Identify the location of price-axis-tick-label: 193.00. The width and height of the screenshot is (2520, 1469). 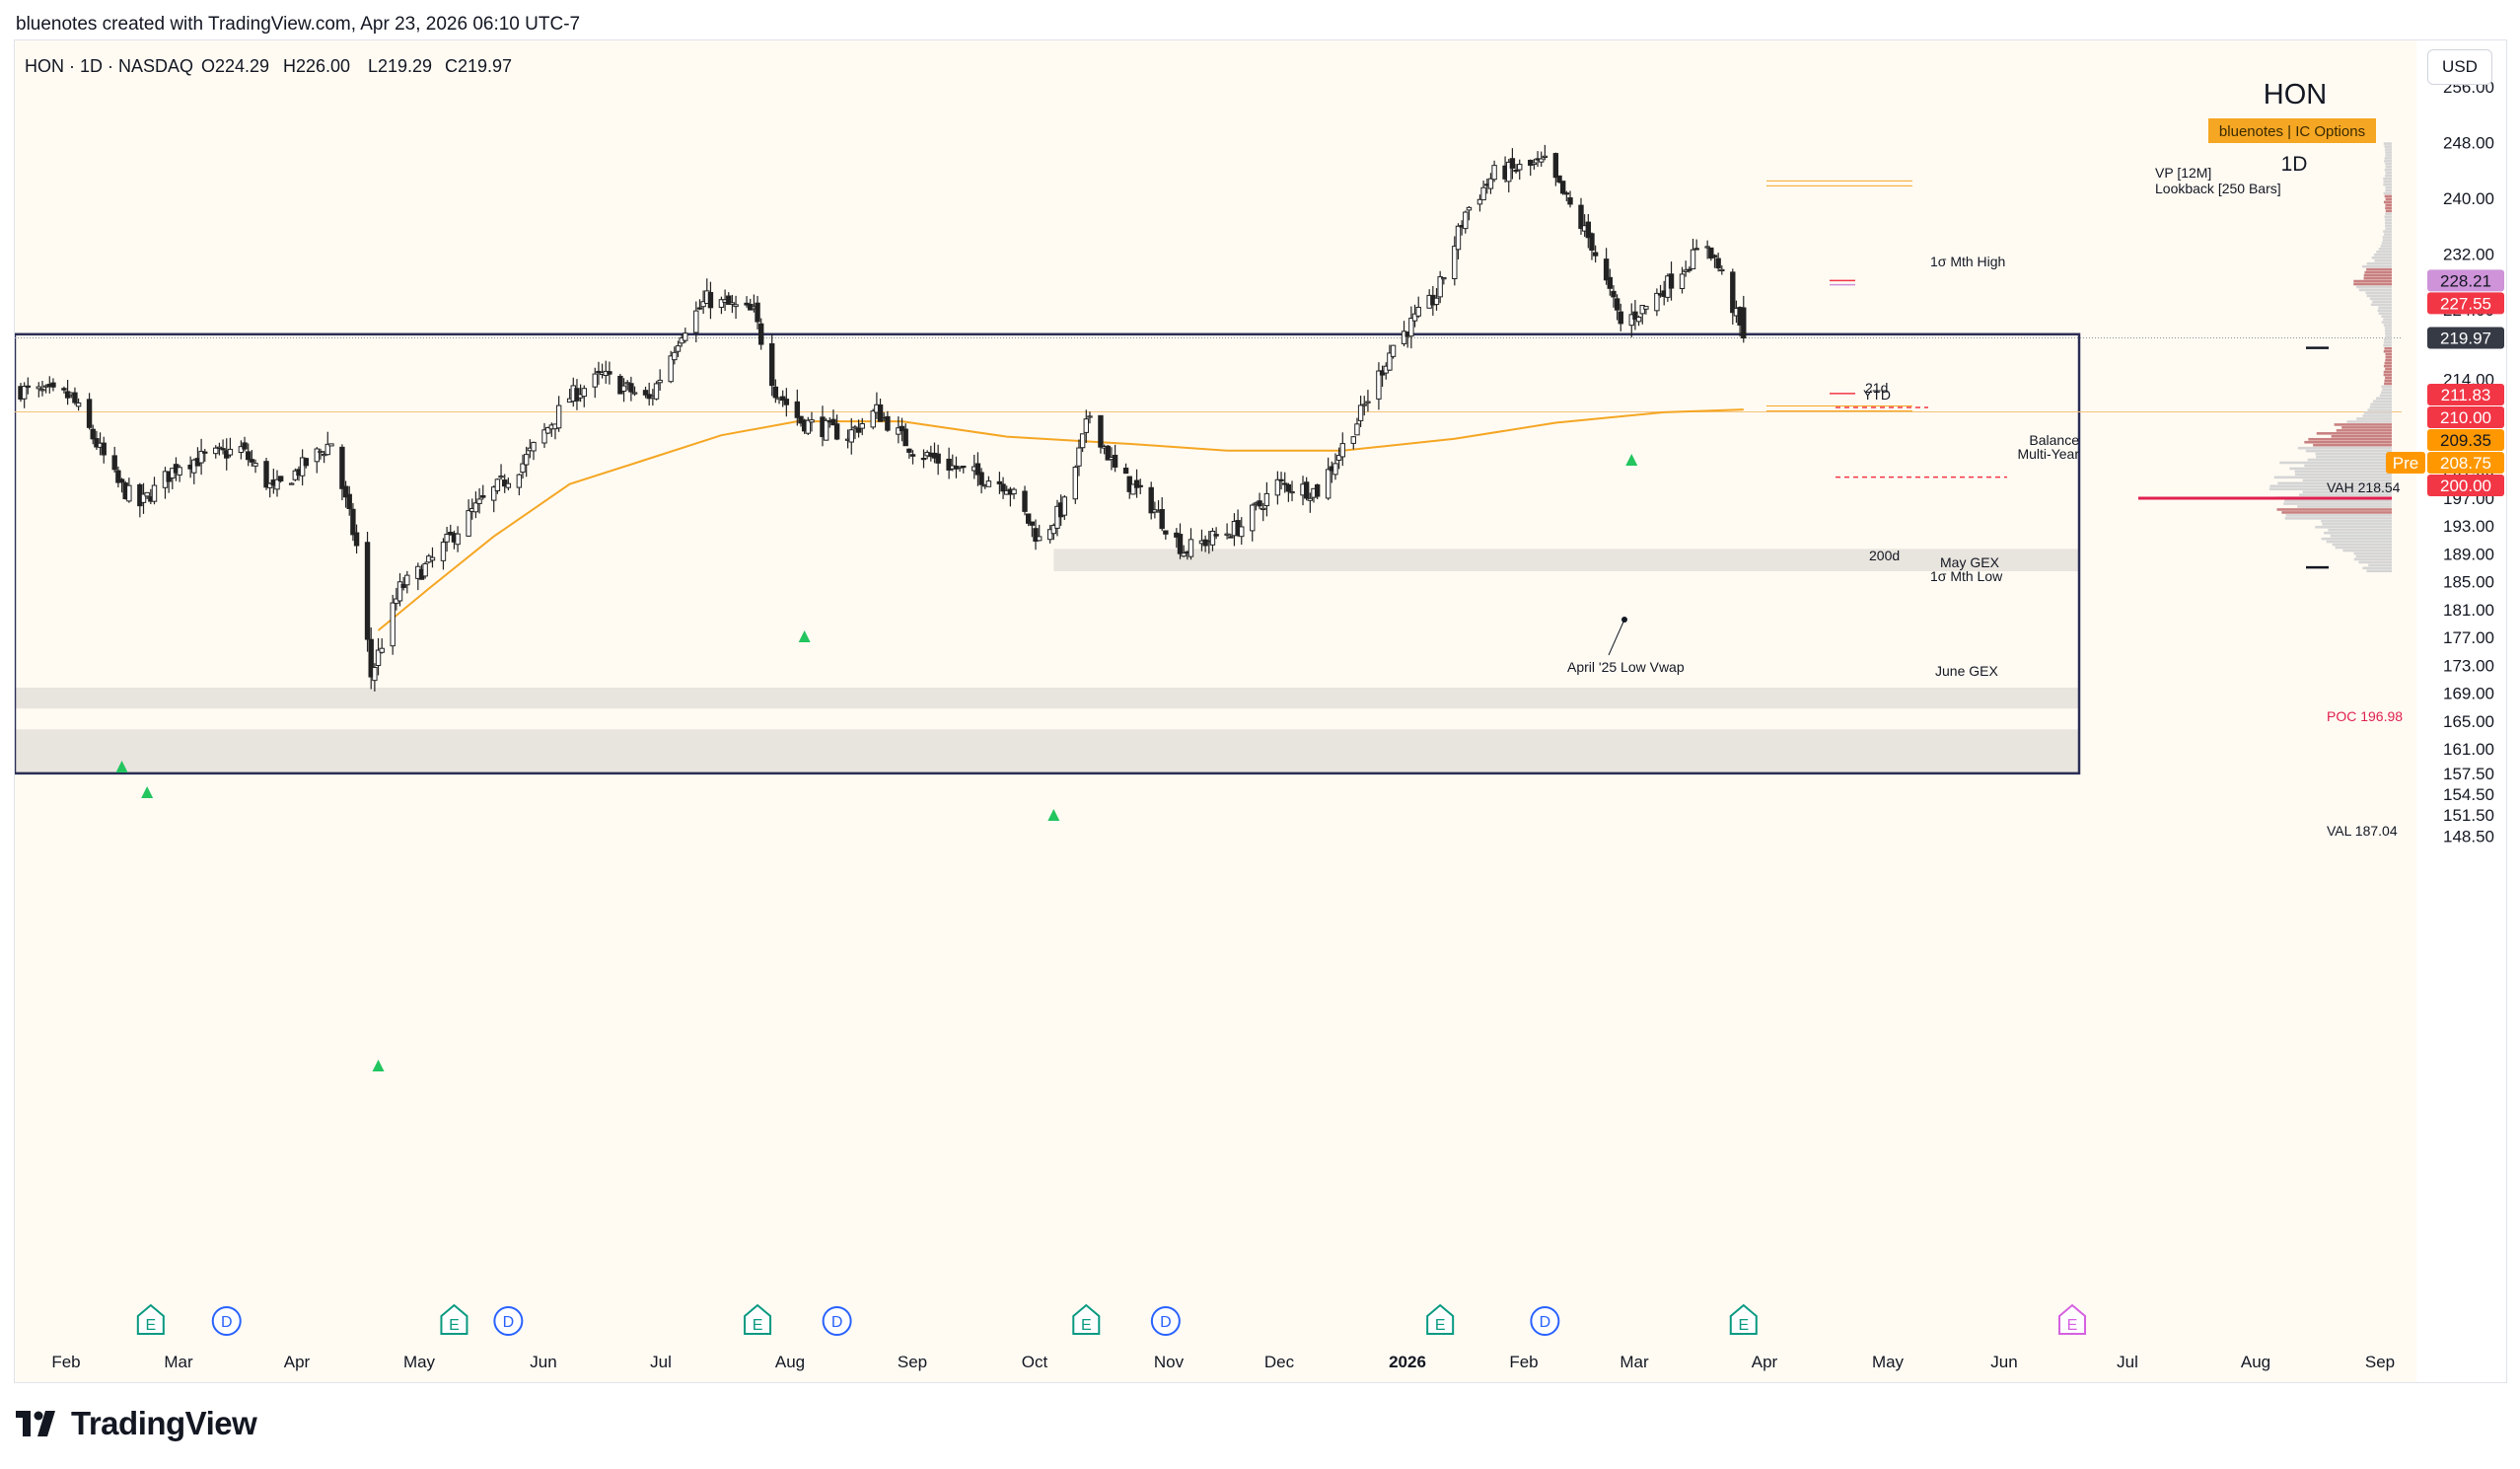
(2468, 526).